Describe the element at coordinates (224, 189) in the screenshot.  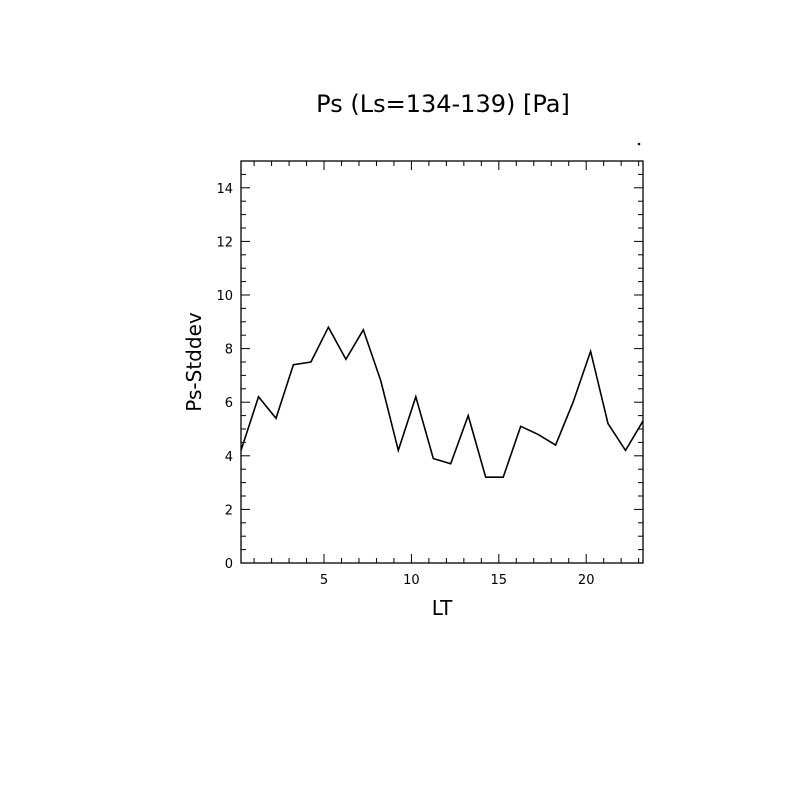
I see `y-tick-label: 14` at that location.